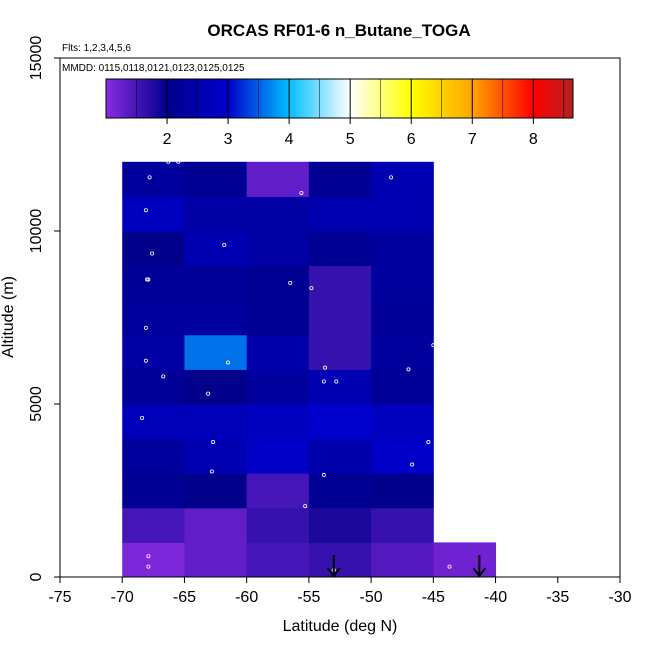  I want to click on y-tick-label: 10000, so click(36, 231).